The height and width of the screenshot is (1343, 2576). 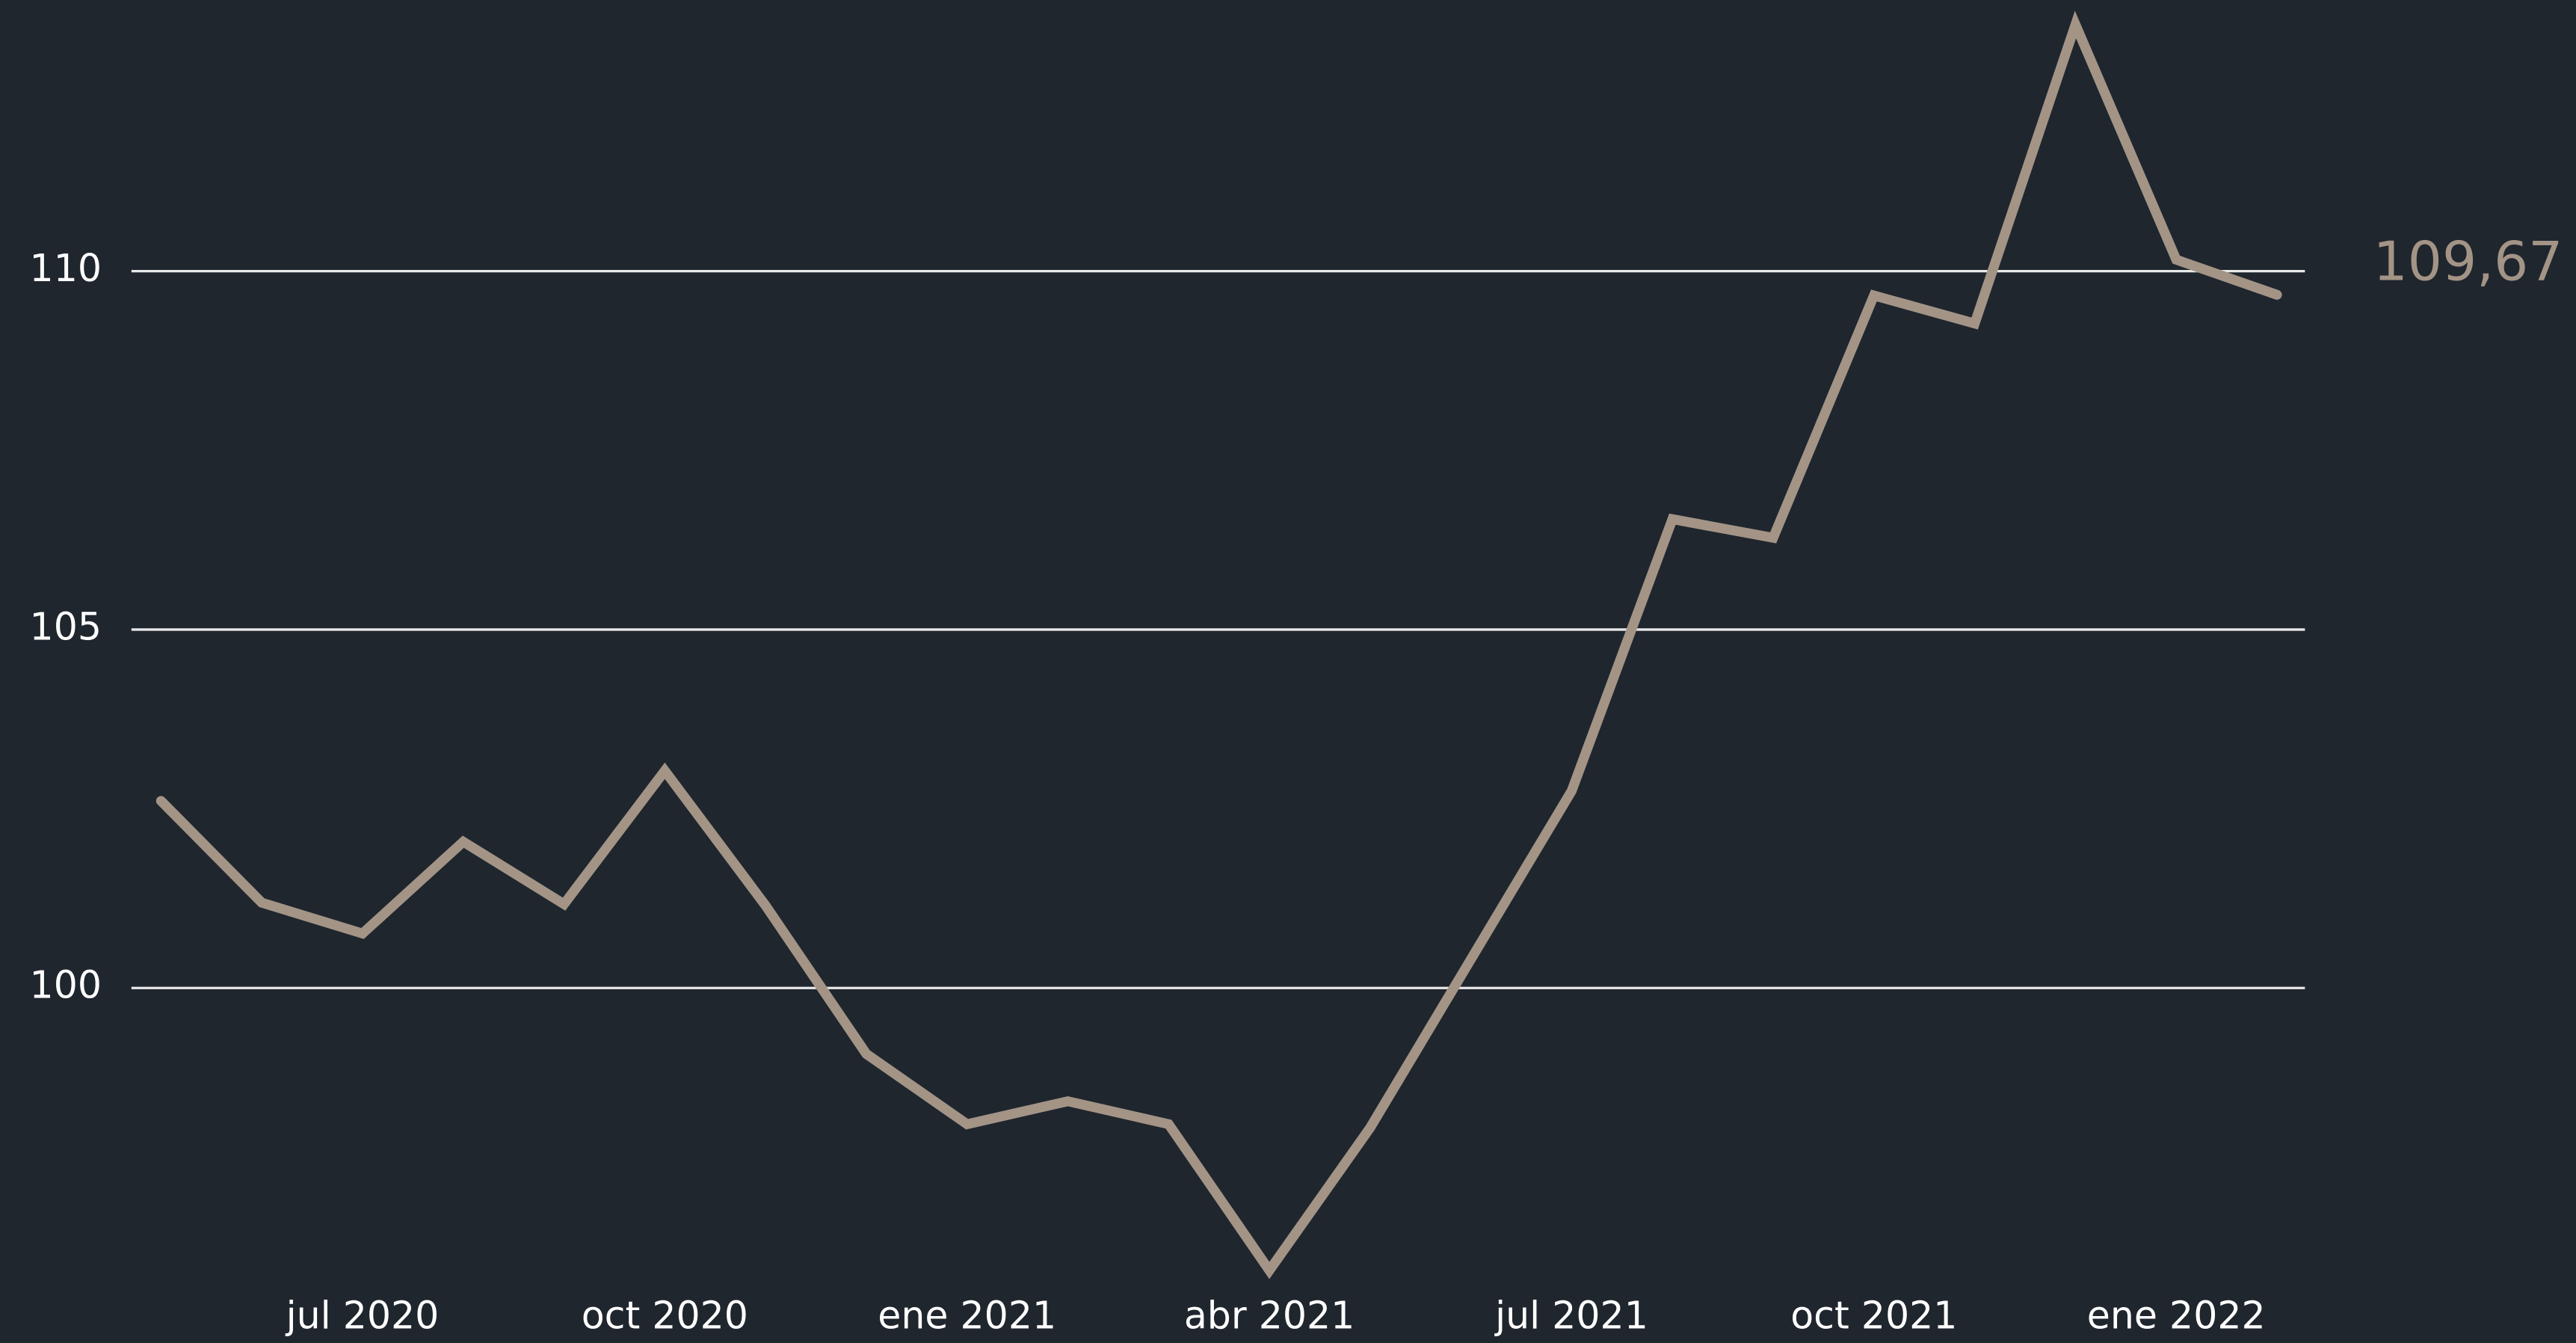 I want to click on x-tick-label: ene 2022, so click(x=2176, y=1315).